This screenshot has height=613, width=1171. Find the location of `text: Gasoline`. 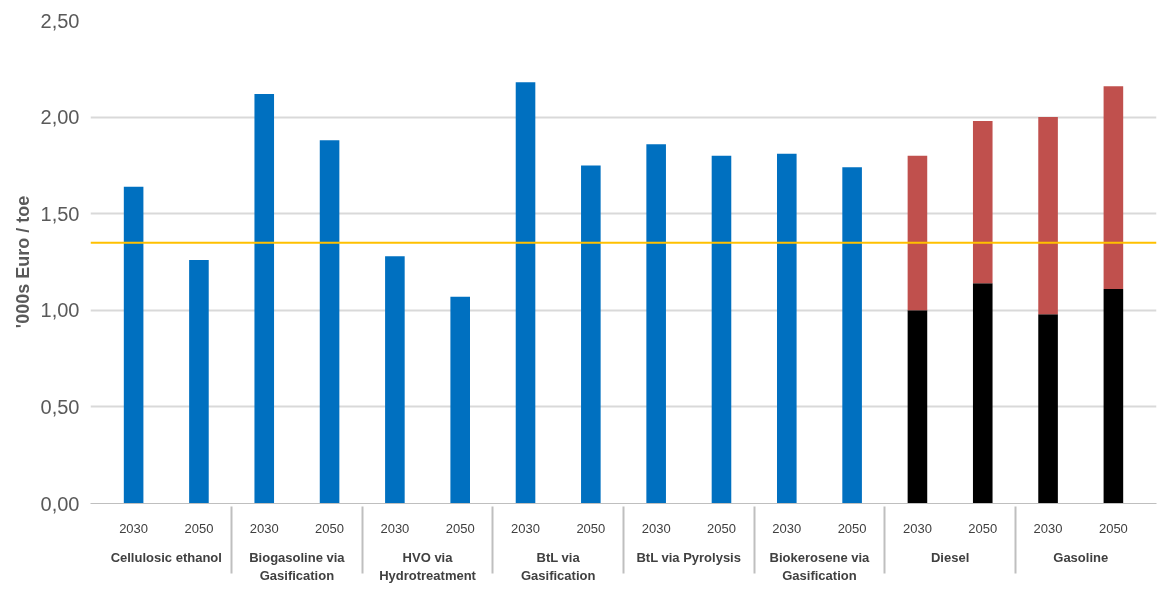

text: Gasoline is located at coordinates (1081, 557).